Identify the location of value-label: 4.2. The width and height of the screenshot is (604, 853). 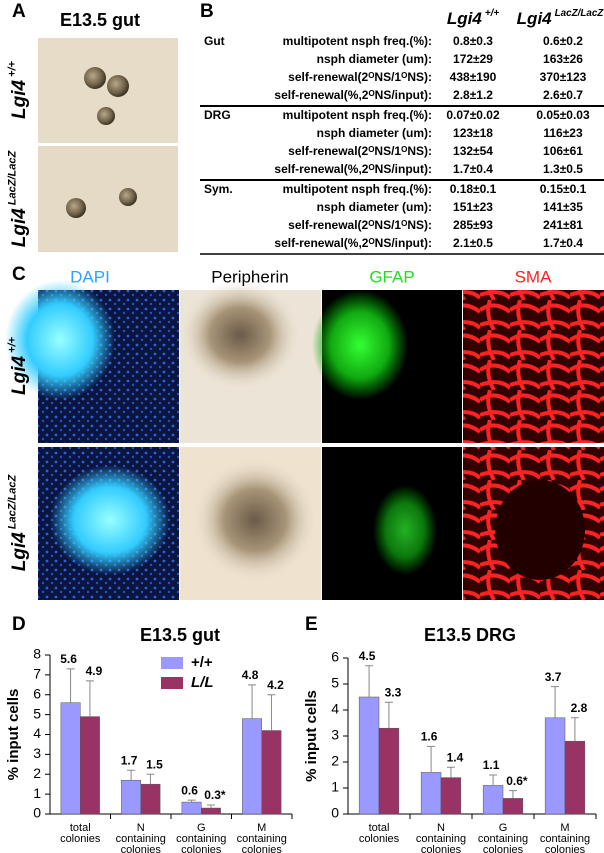
(275, 685).